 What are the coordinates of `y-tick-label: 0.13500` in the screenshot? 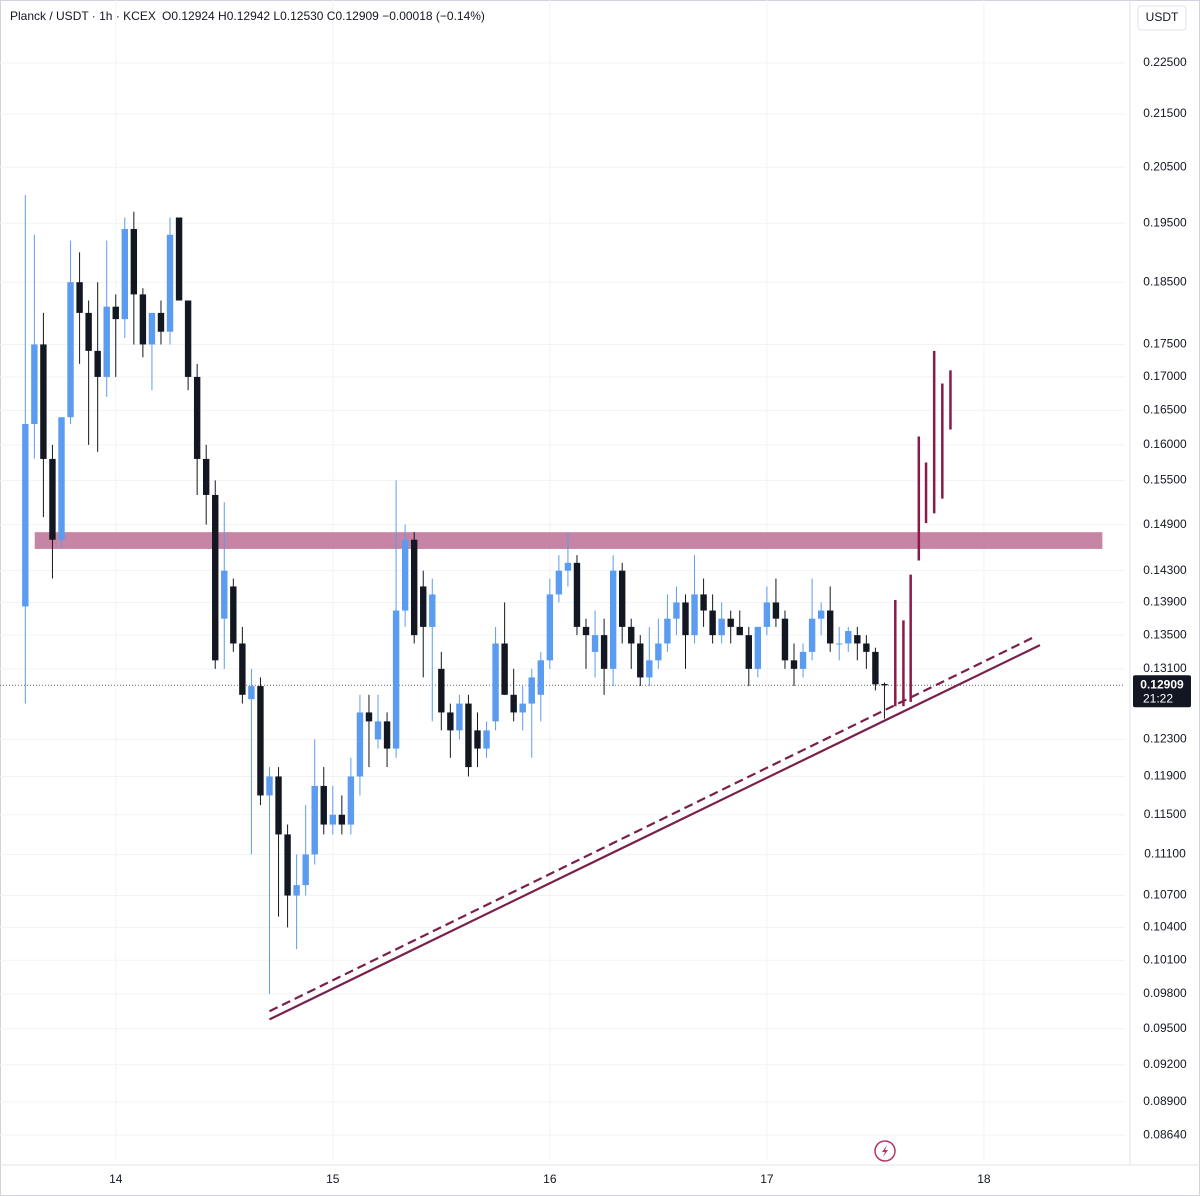 It's located at (1165, 634).